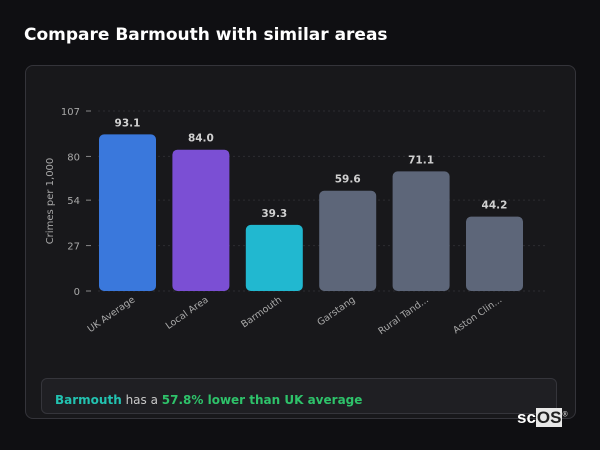  I want to click on x-tick-label: Barmouth, so click(261, 312).